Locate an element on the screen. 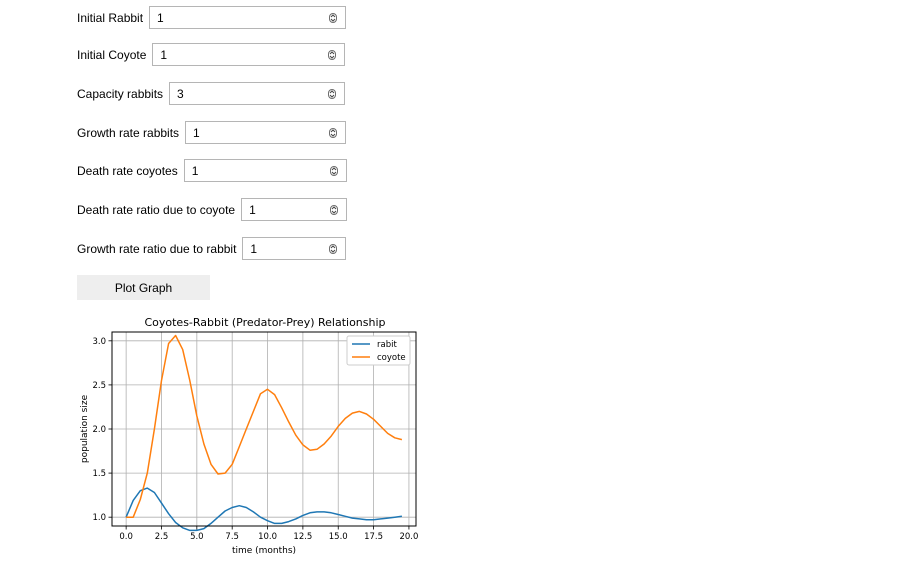  x-tick-label: 7.5 is located at coordinates (232, 537).